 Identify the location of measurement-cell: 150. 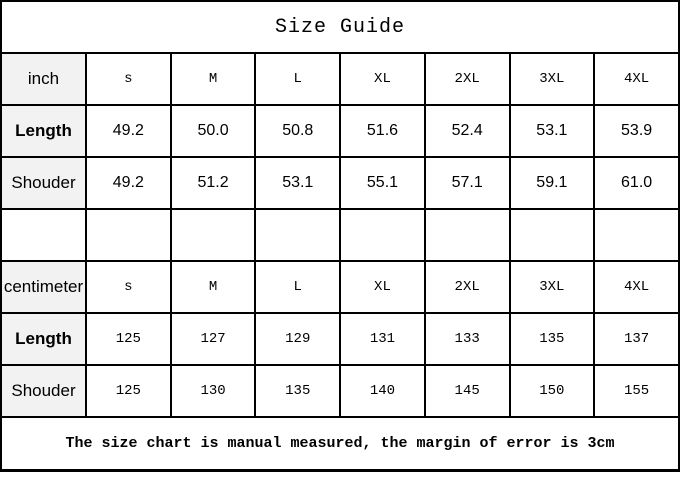
(552, 391).